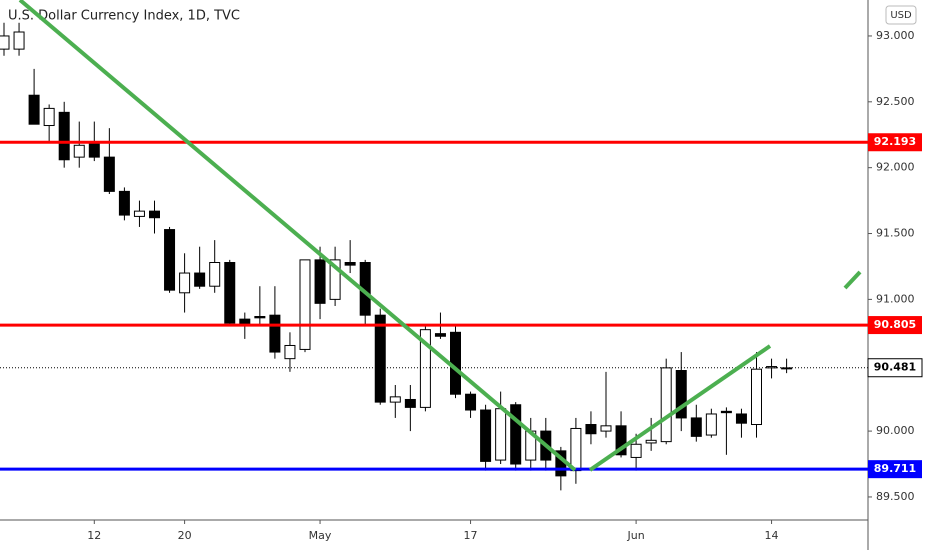  I want to click on chart-title: U.S. Dollar Currency Index, 1D, TVC, so click(124, 16).